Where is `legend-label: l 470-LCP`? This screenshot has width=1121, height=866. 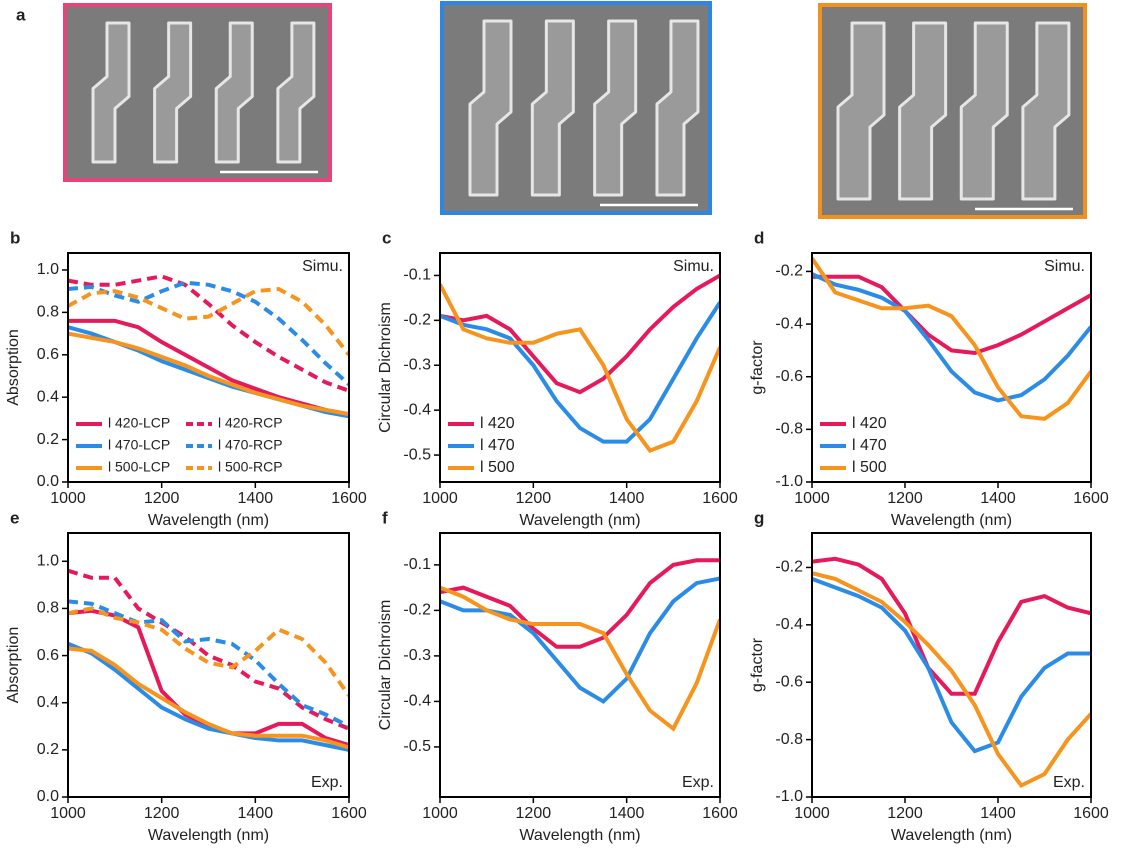 legend-label: l 470-LCP is located at coordinates (139, 445).